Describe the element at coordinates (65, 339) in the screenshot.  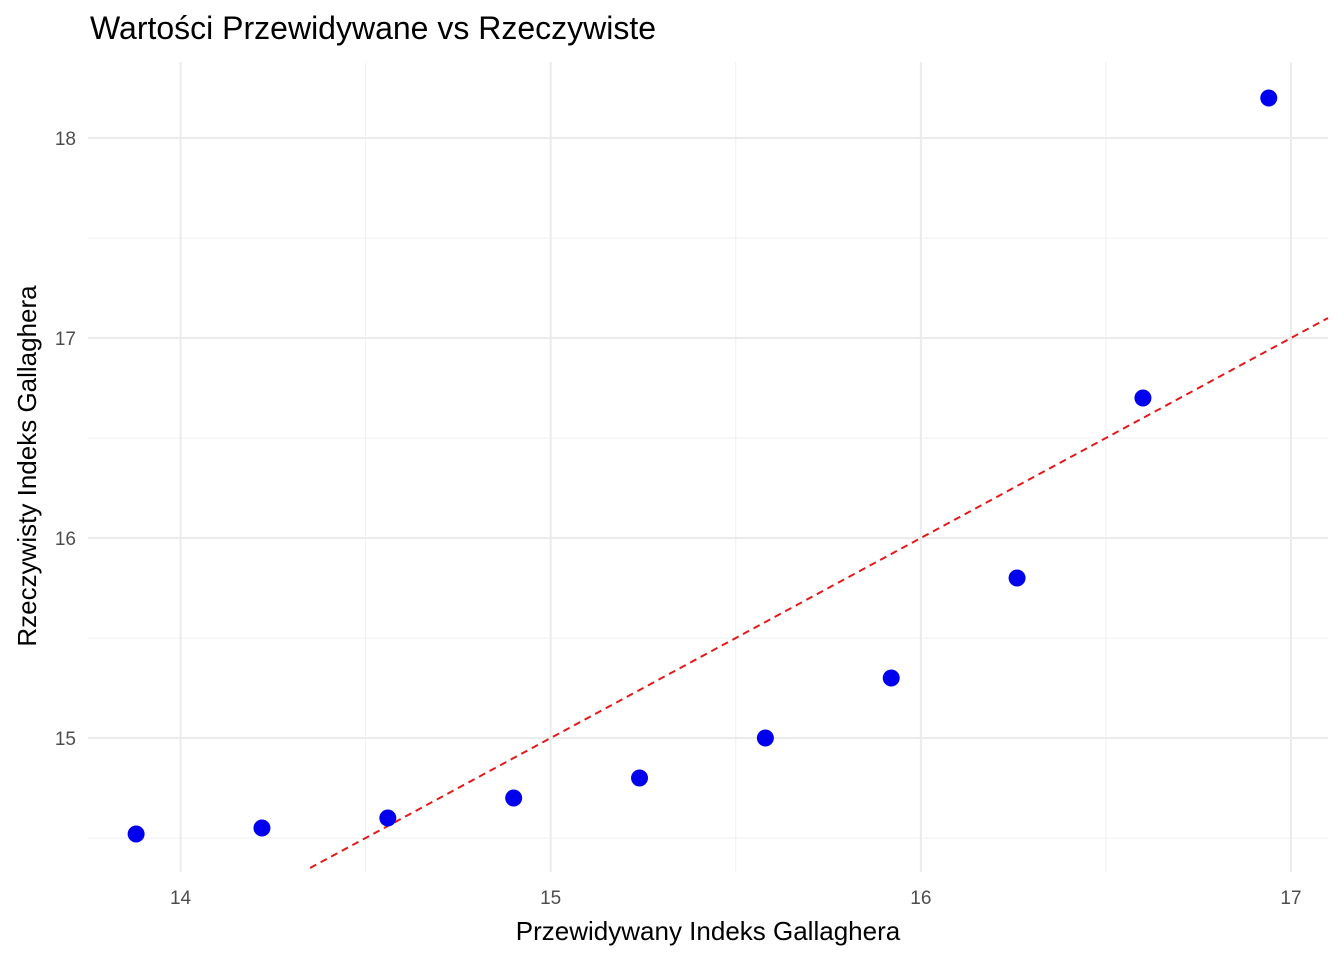
I see `y-tick-label: 17` at that location.